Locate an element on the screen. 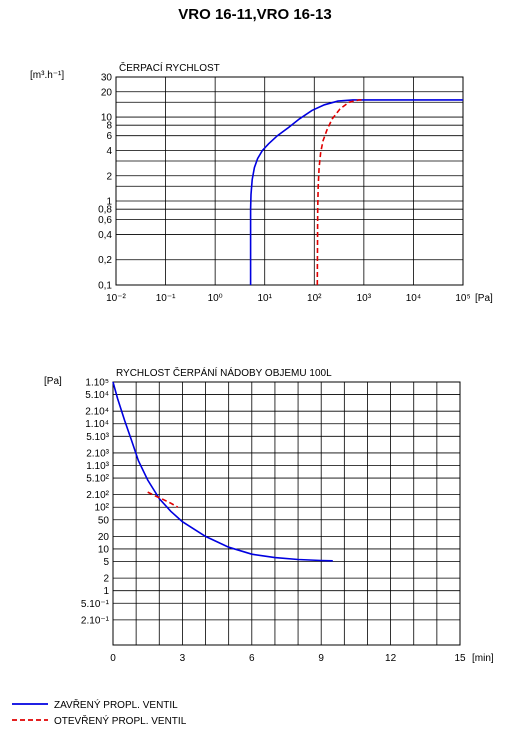 This screenshot has width=510, height=736. y-tick-label: 30 is located at coordinates (107, 78).